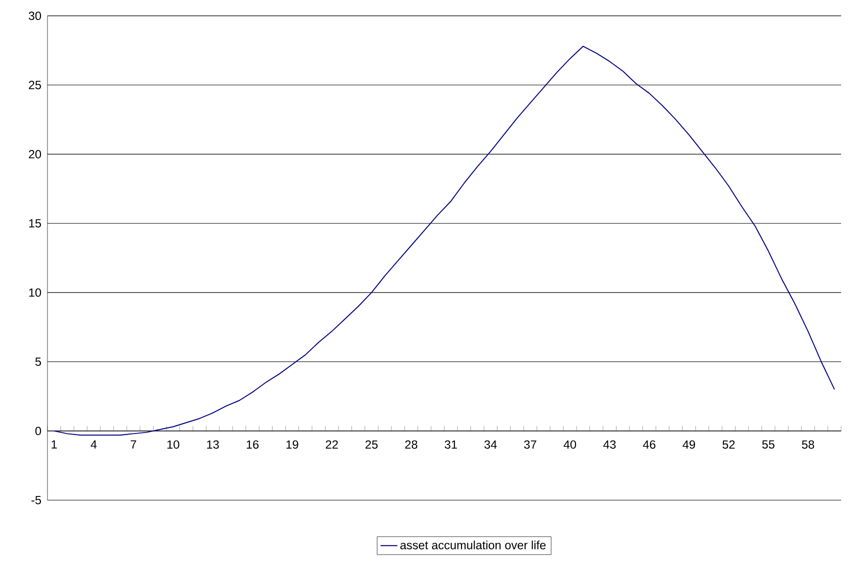 Image resolution: width=851 pixels, height=561 pixels. I want to click on x-tick-label: 1, so click(54, 444).